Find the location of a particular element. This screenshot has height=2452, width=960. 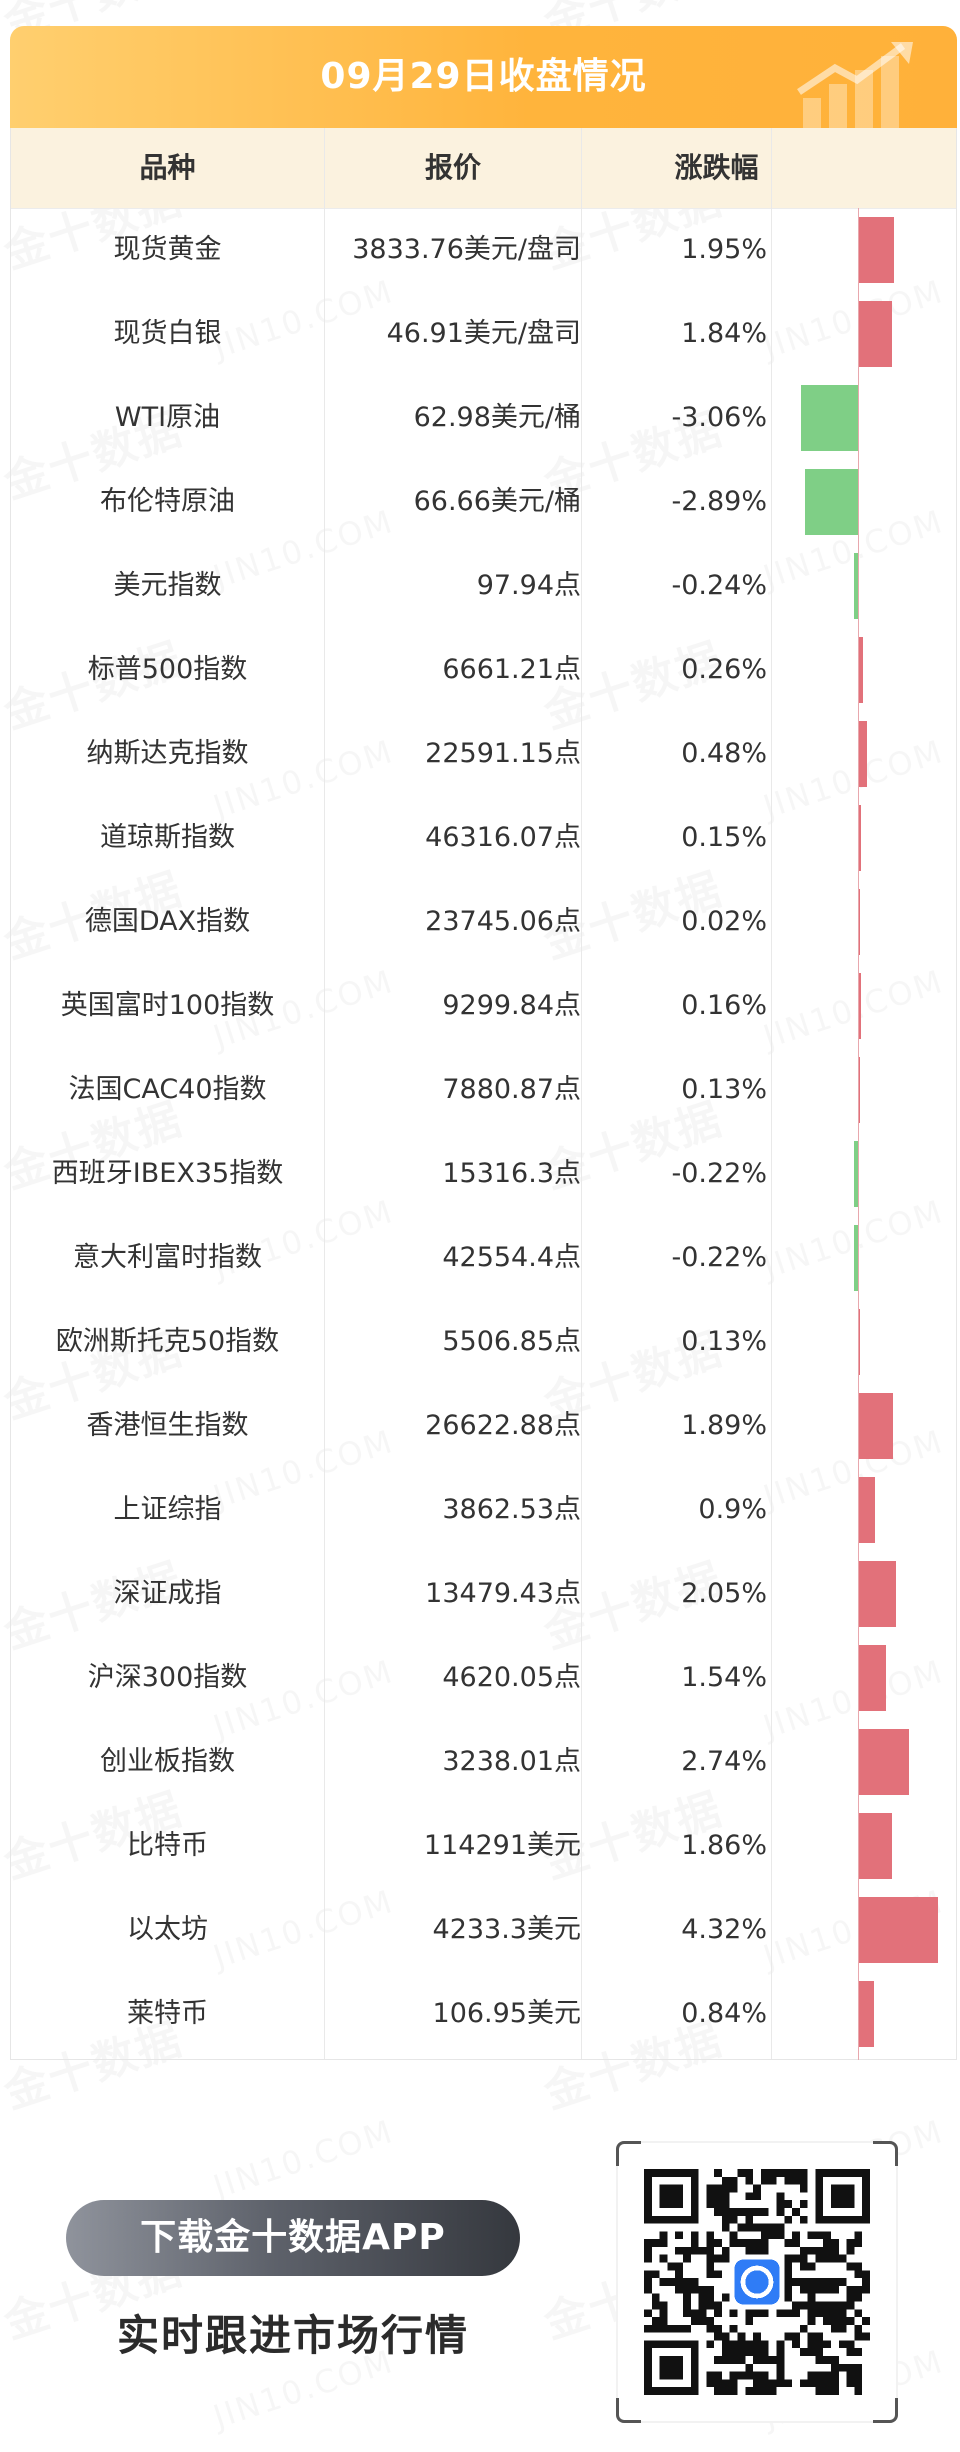

instrument-price: 5506.85点 is located at coordinates (511, 1341).